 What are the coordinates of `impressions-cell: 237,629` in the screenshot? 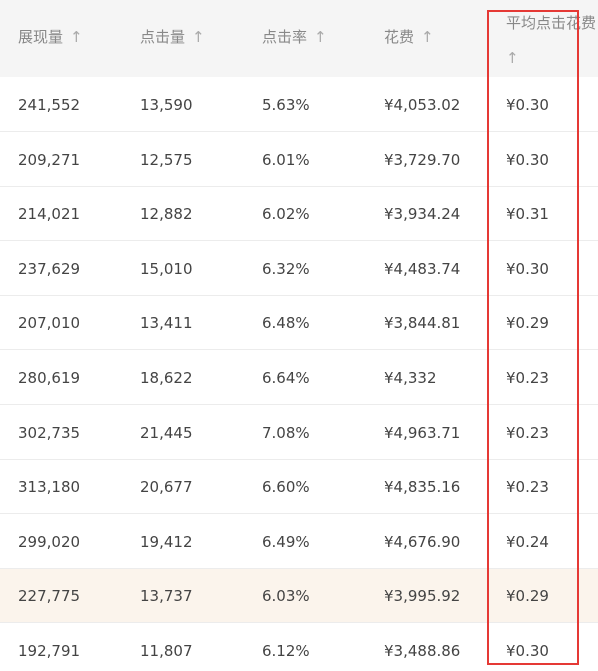 It's located at (49, 268).